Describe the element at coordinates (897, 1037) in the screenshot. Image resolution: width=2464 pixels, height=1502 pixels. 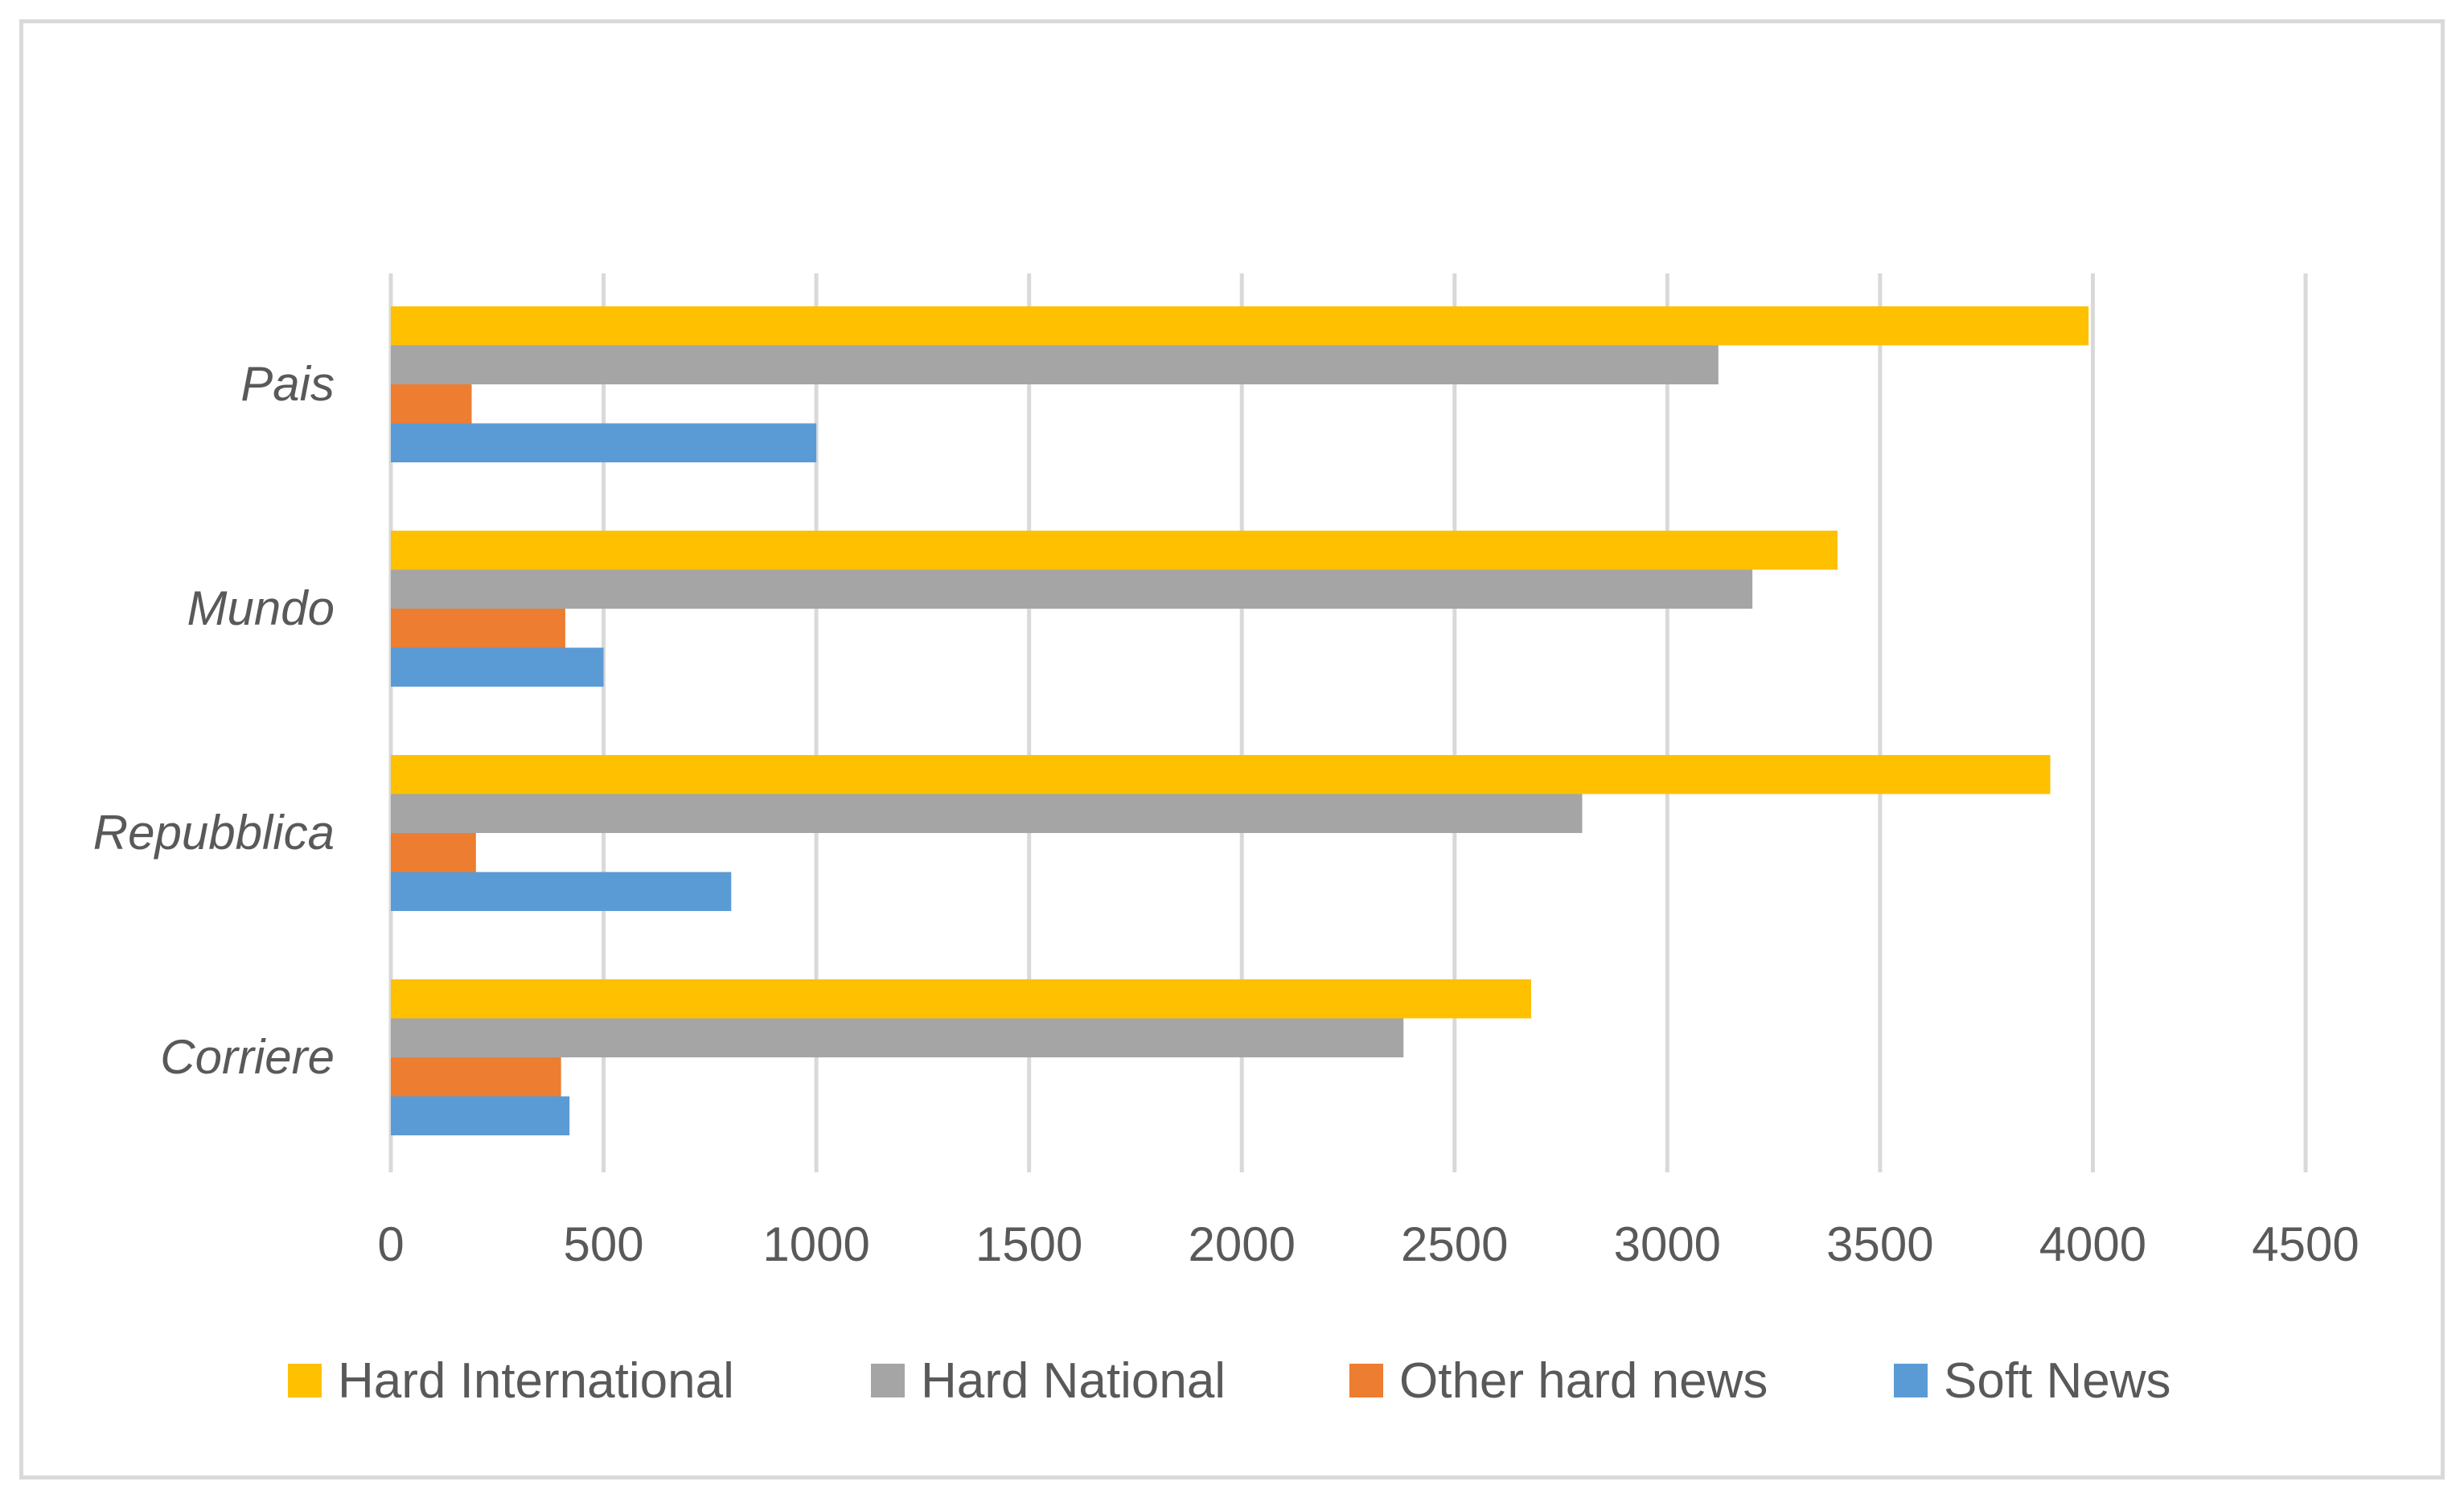
I see `bar-corriere-hard-national` at that location.